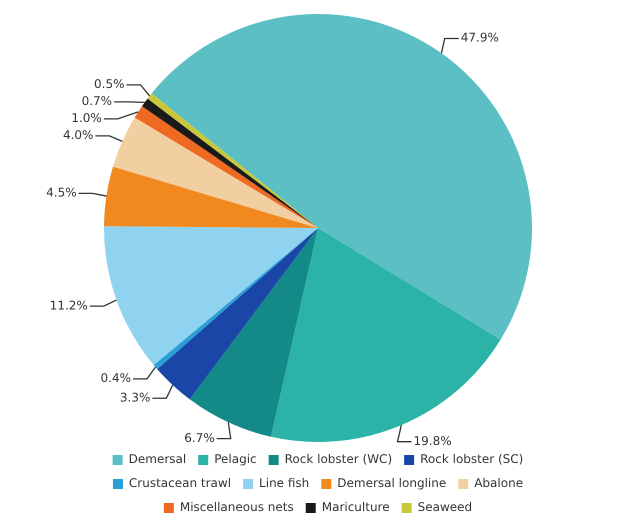  I want to click on data-label: 0.7%, so click(97, 101).